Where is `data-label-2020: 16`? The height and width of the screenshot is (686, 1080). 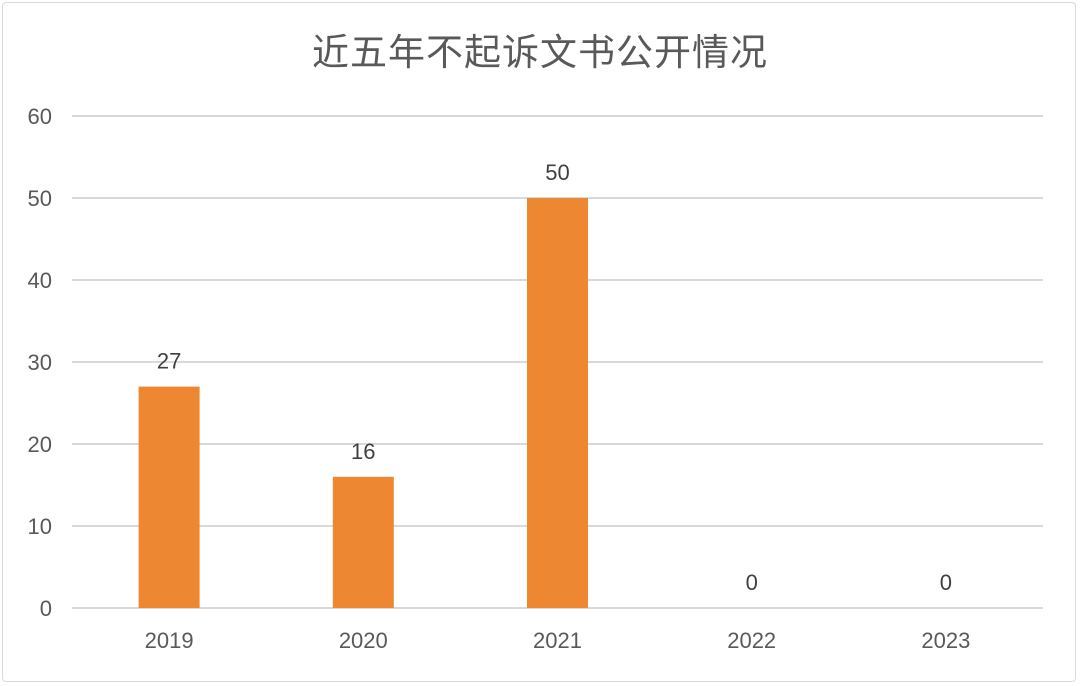
data-label-2020: 16 is located at coordinates (363, 451).